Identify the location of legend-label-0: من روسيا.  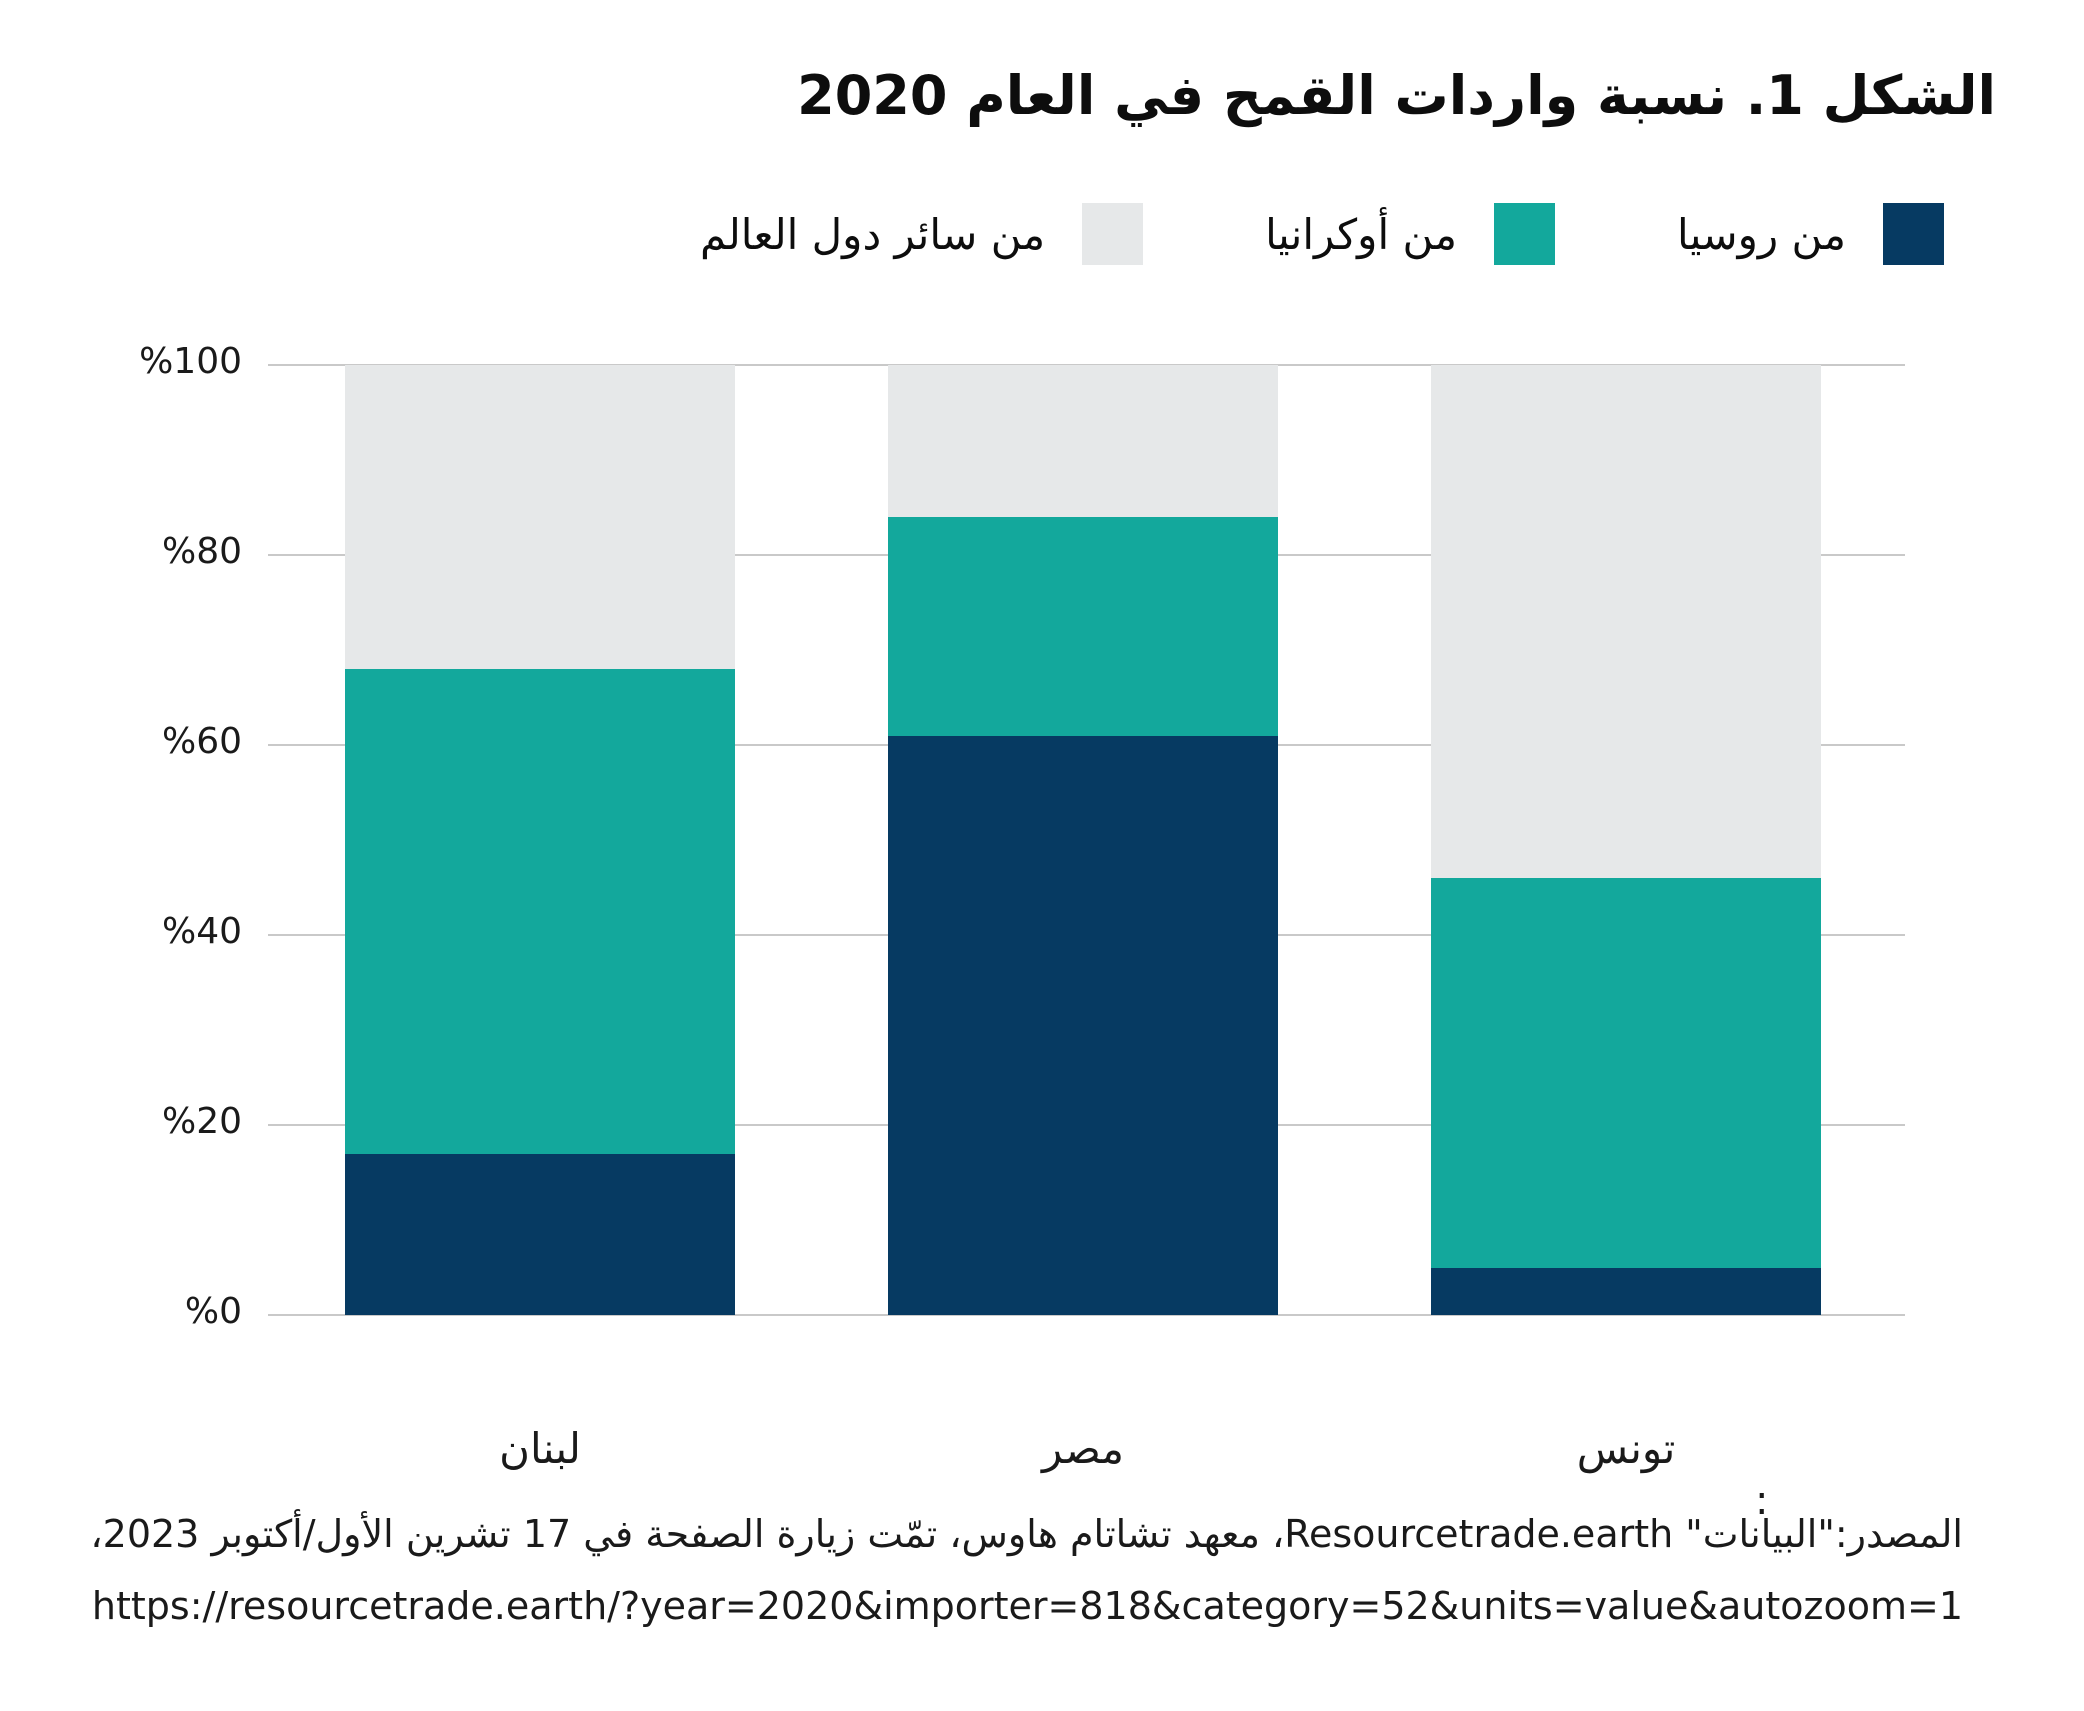
(1761, 234).